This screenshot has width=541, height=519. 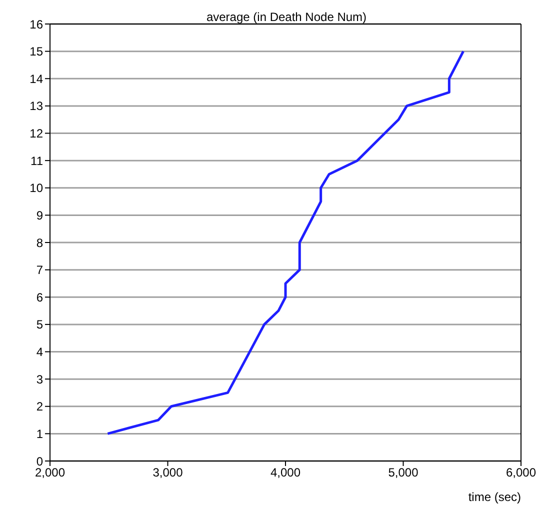 I want to click on y-tick-label: 11, so click(x=37, y=161).